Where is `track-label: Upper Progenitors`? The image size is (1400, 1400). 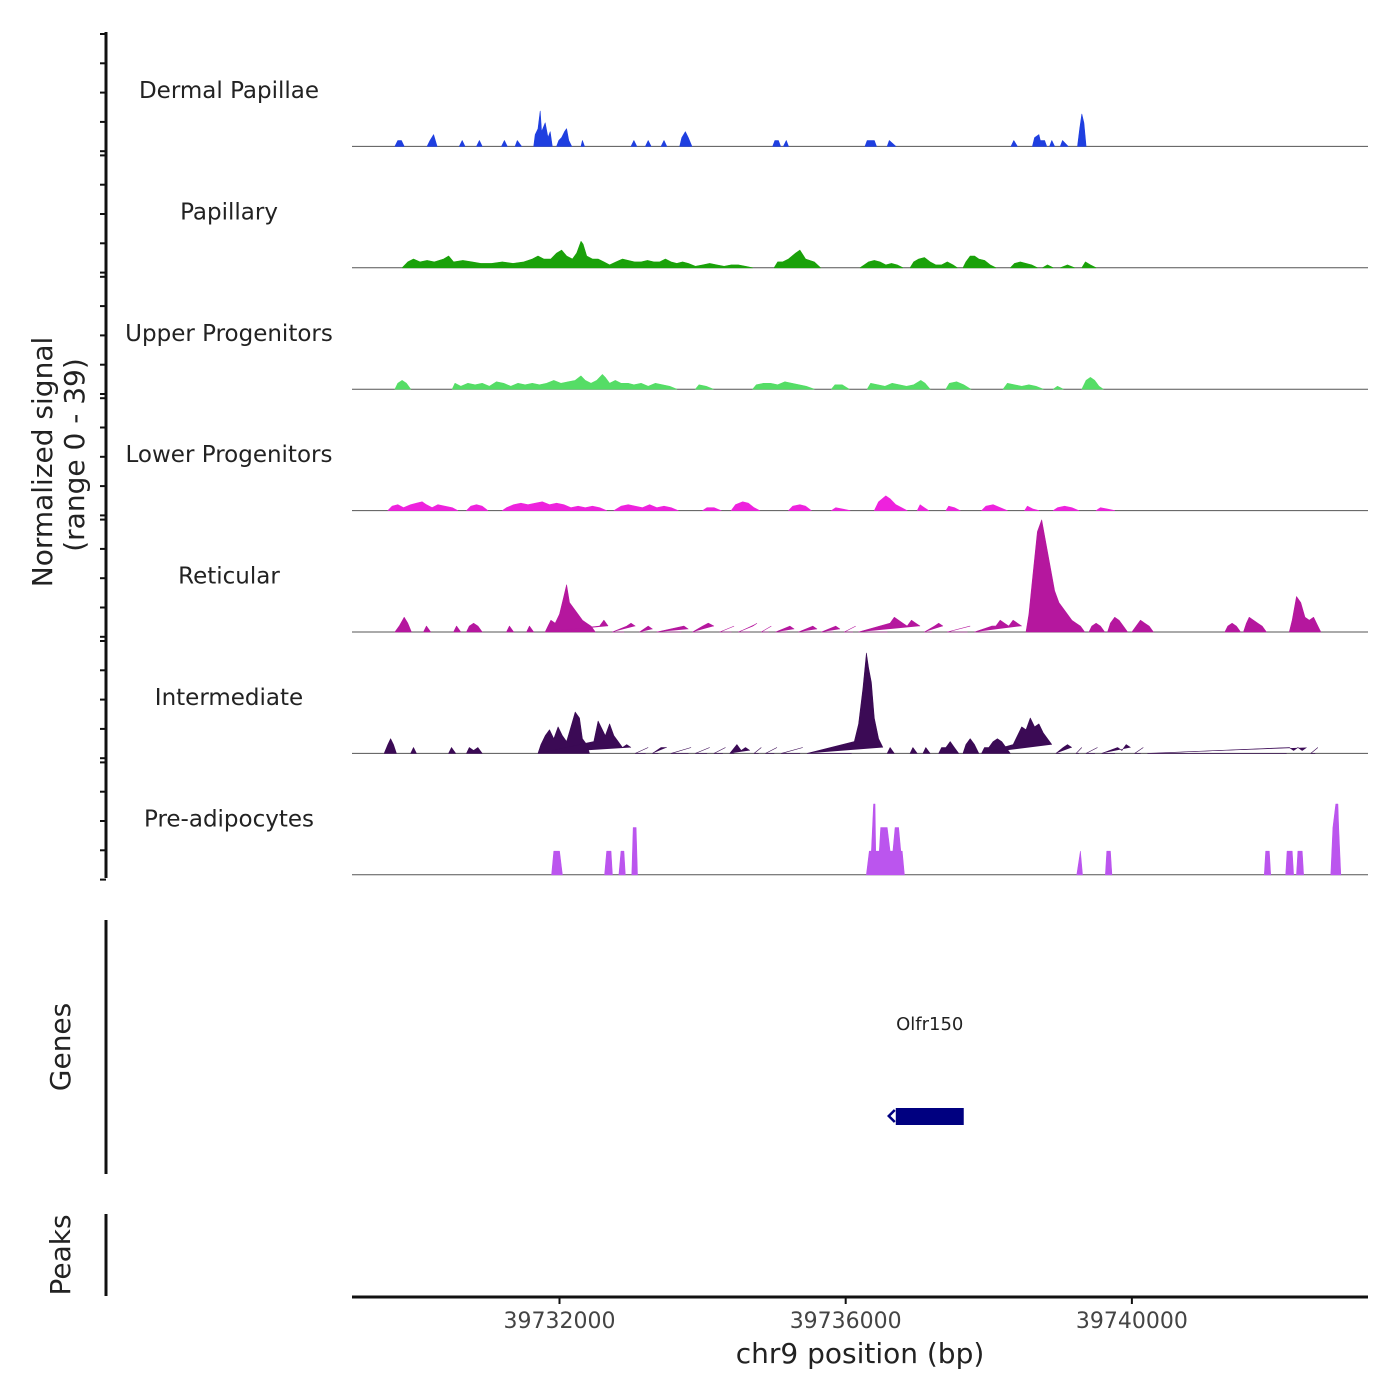 track-label: Upper Progenitors is located at coordinates (229, 334).